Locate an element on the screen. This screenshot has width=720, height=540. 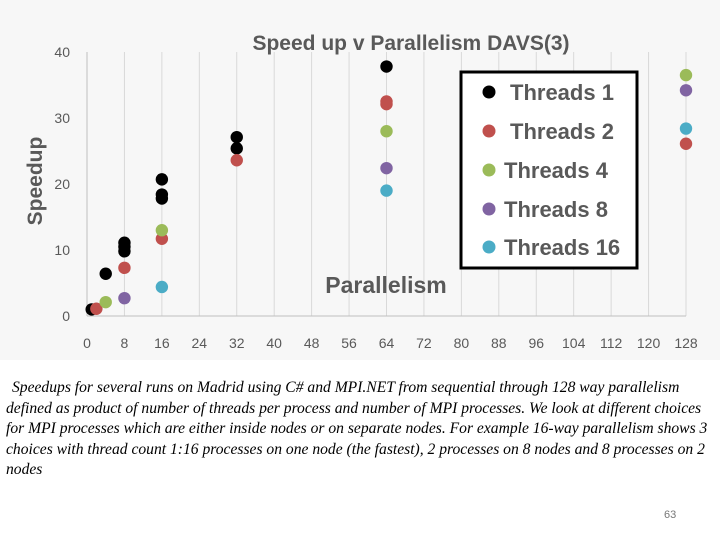
y-tick-label: 20 is located at coordinates (62, 184).